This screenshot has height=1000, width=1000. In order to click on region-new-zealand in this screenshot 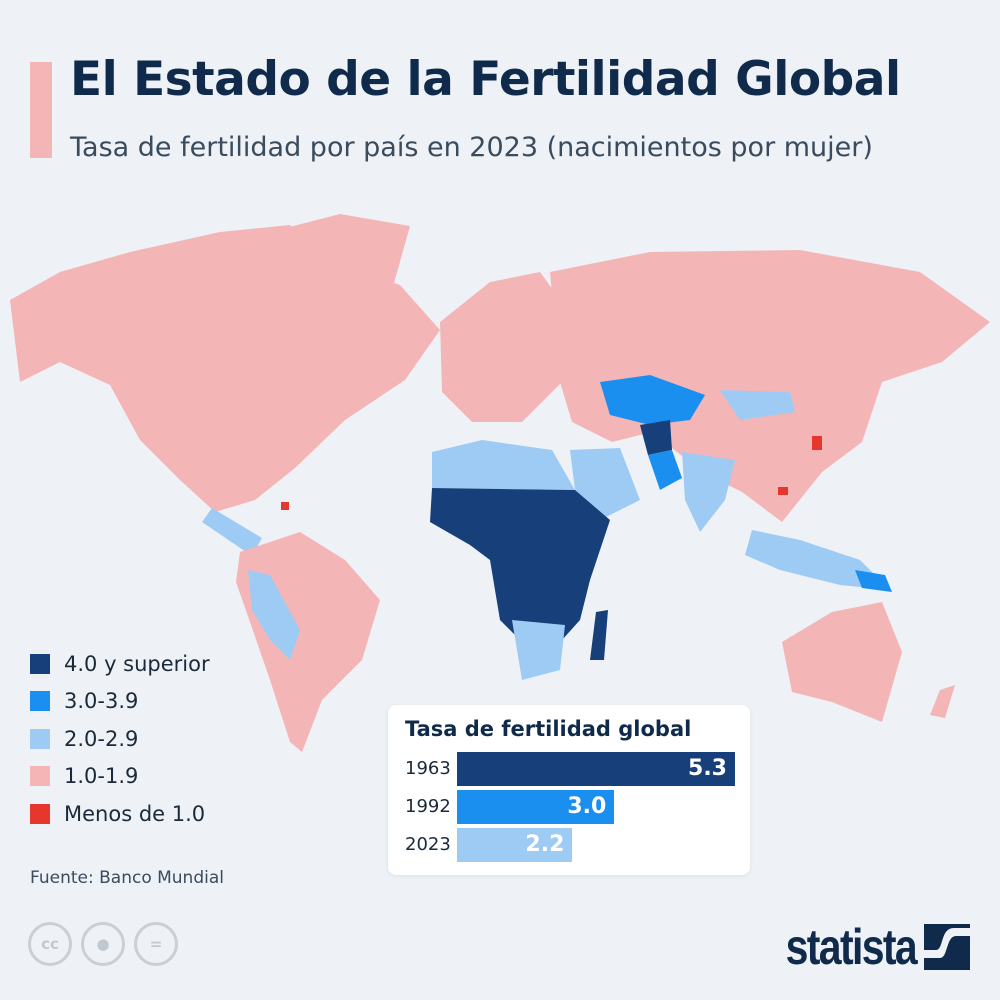, I will do `click(942, 701)`.